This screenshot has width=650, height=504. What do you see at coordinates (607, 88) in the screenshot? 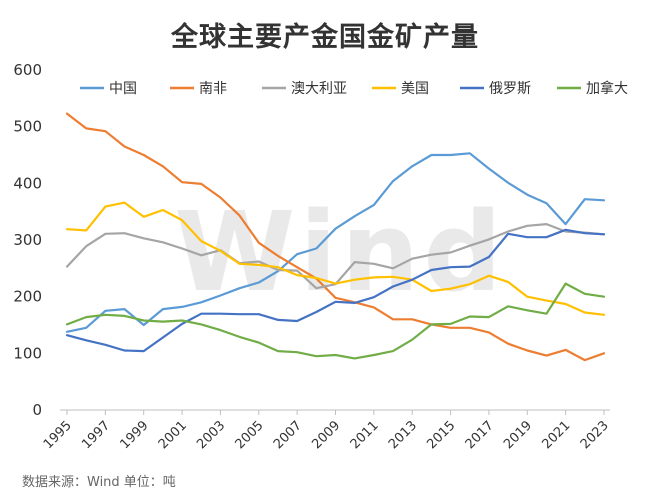
I see `legend-label: 加拿大` at bounding box center [607, 88].